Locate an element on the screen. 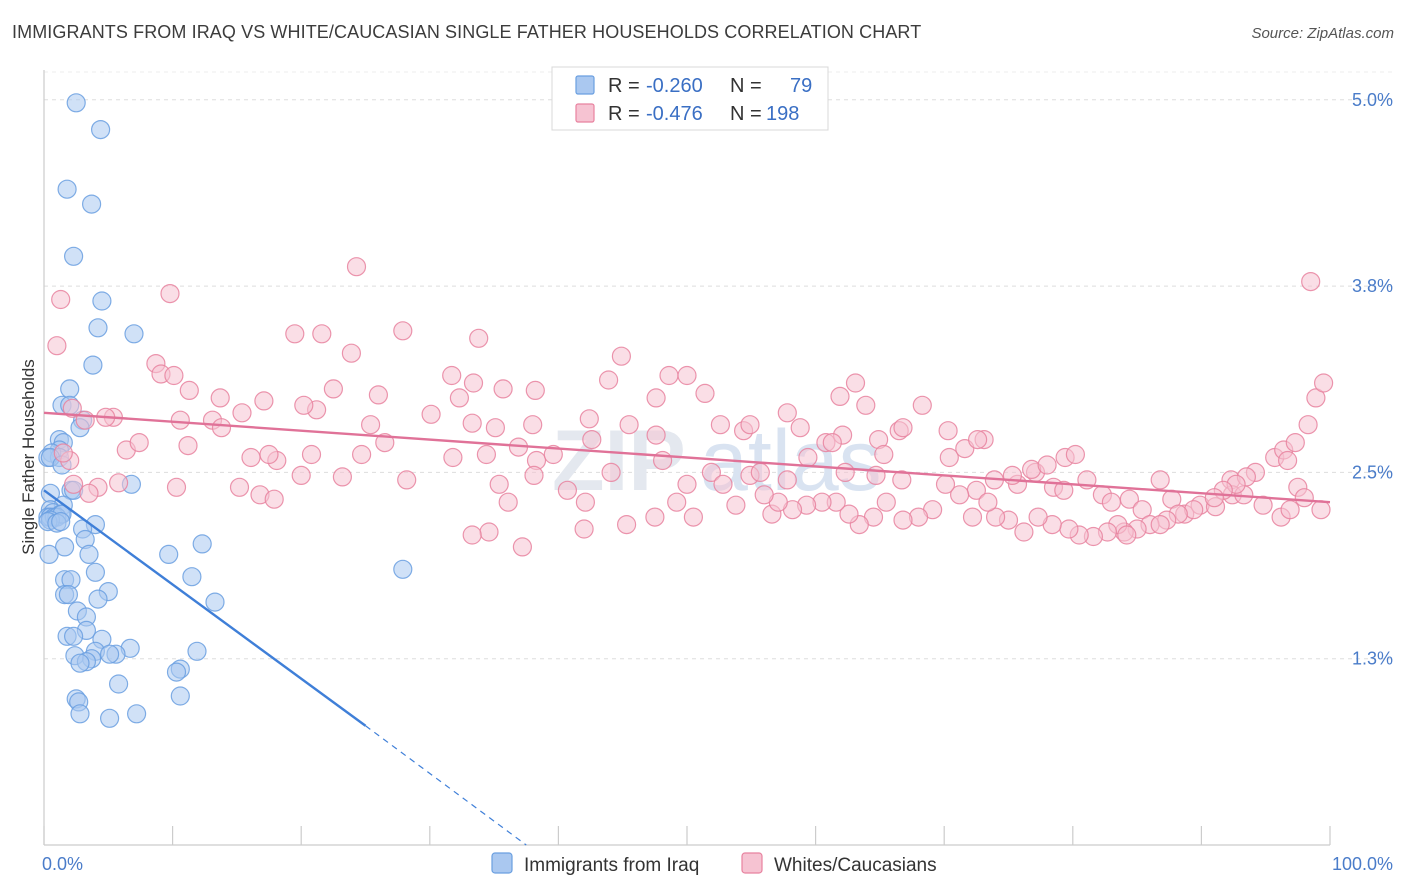 The image size is (1406, 892). trend-line-iraq is located at coordinates (205, 608).